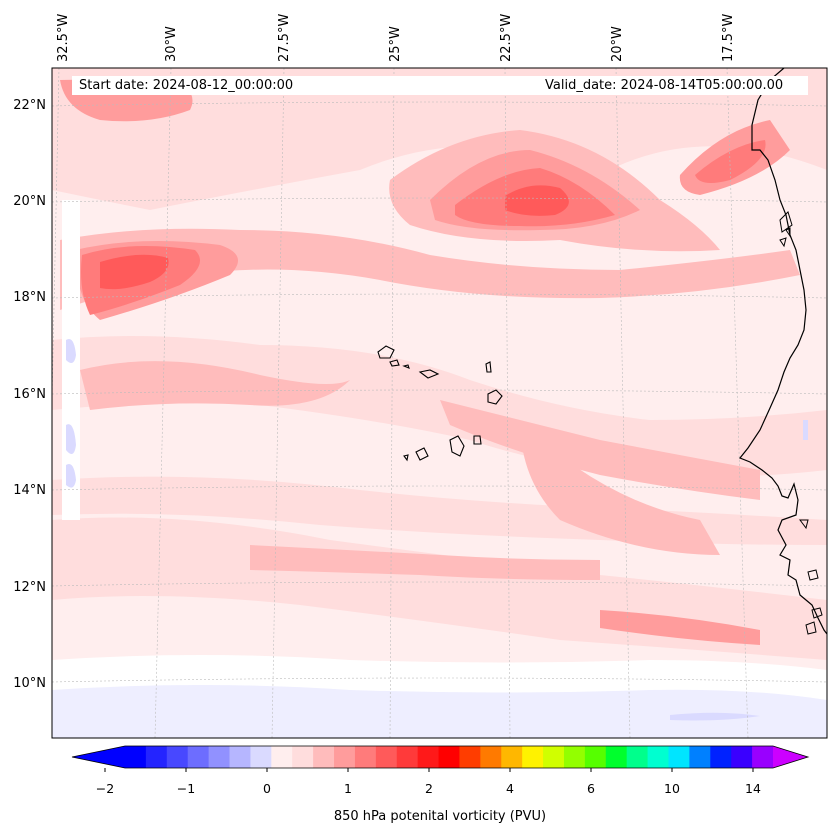 The height and width of the screenshot is (840, 837). I want to click on pv-core-west-max, so click(134, 272).